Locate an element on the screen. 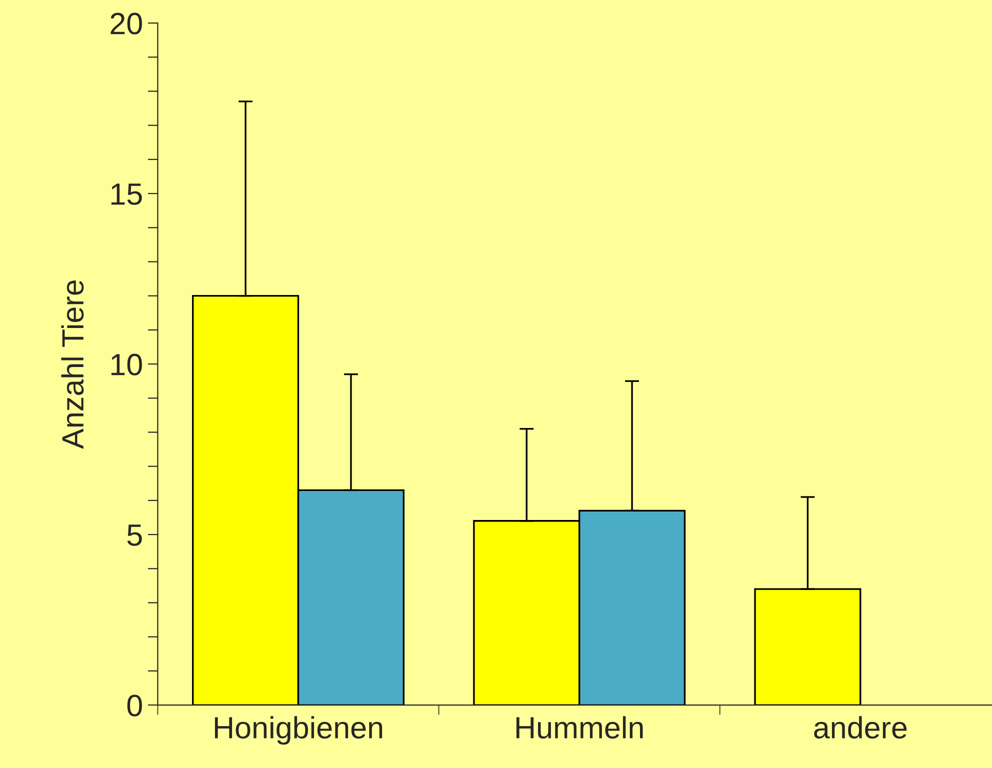 The width and height of the screenshot is (992, 768). x-tick-label: andere is located at coordinates (860, 727).